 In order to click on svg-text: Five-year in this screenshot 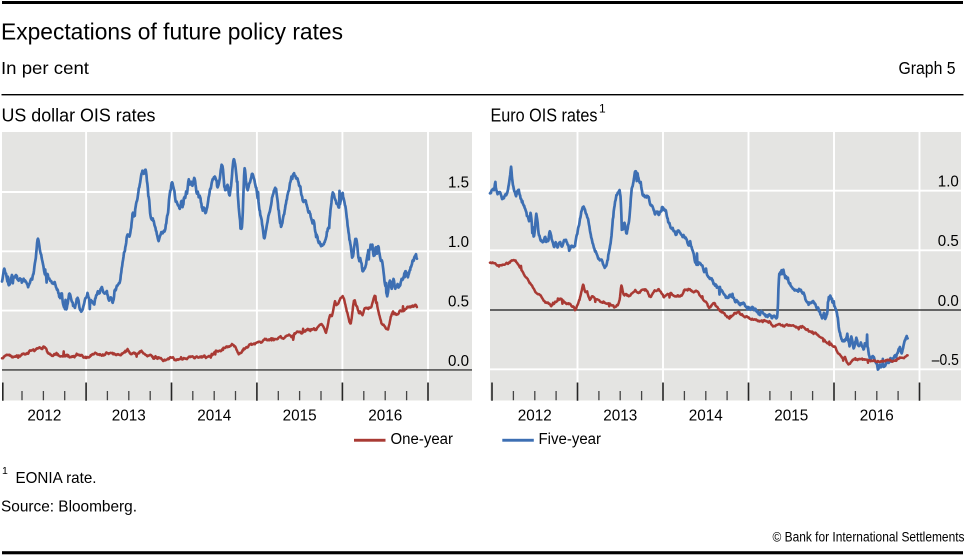, I will do `click(570, 439)`.